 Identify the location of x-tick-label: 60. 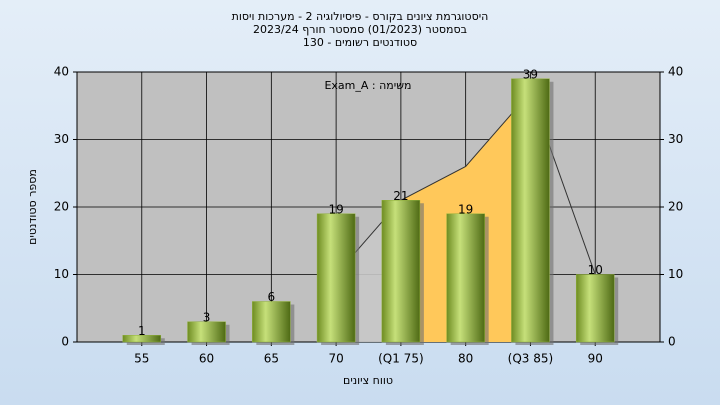
(206, 359).